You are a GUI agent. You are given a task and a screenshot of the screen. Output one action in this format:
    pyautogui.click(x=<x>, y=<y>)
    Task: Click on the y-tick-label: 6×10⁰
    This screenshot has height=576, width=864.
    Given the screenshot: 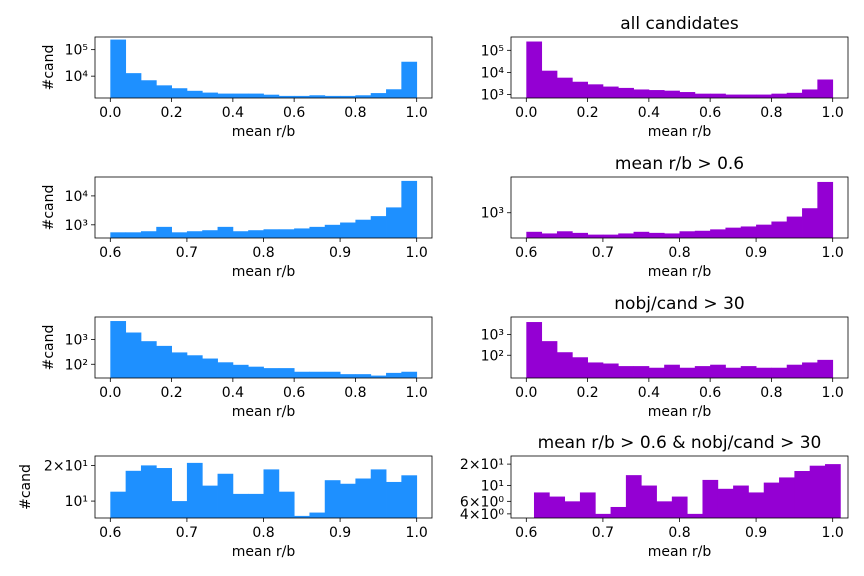 What is the action you would take?
    pyautogui.click(x=482, y=502)
    